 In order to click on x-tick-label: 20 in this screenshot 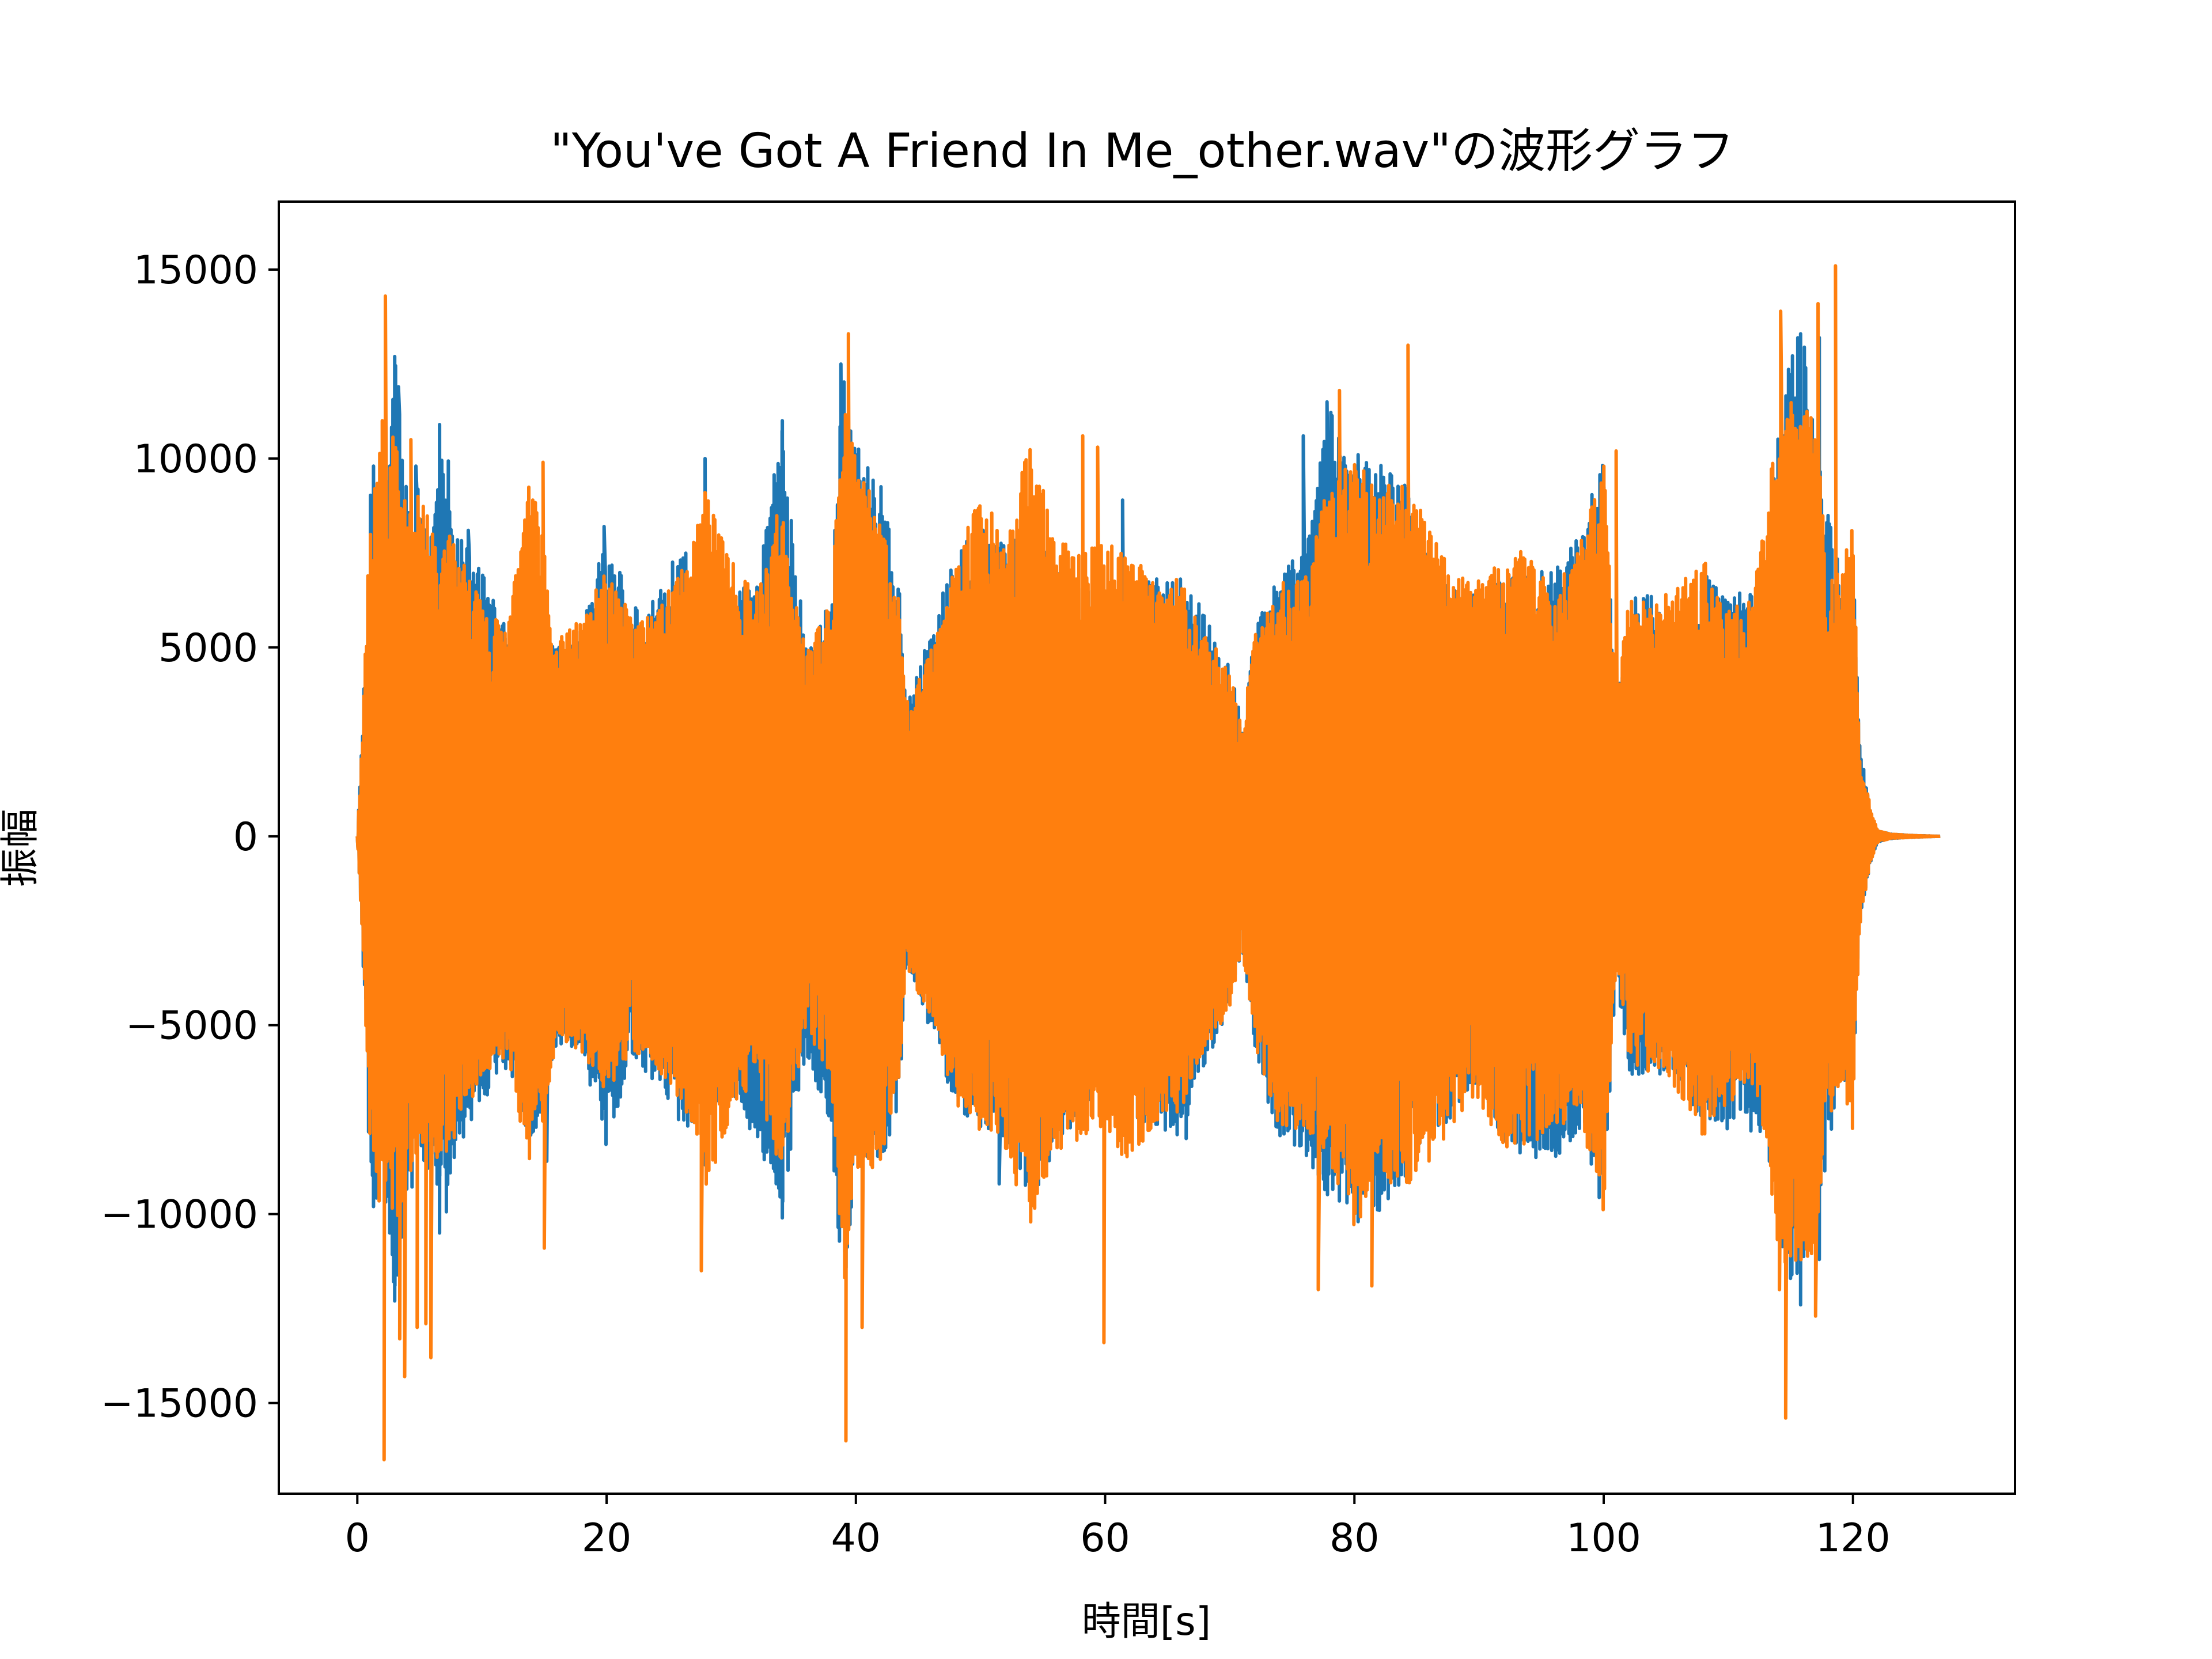, I will do `click(607, 1538)`.